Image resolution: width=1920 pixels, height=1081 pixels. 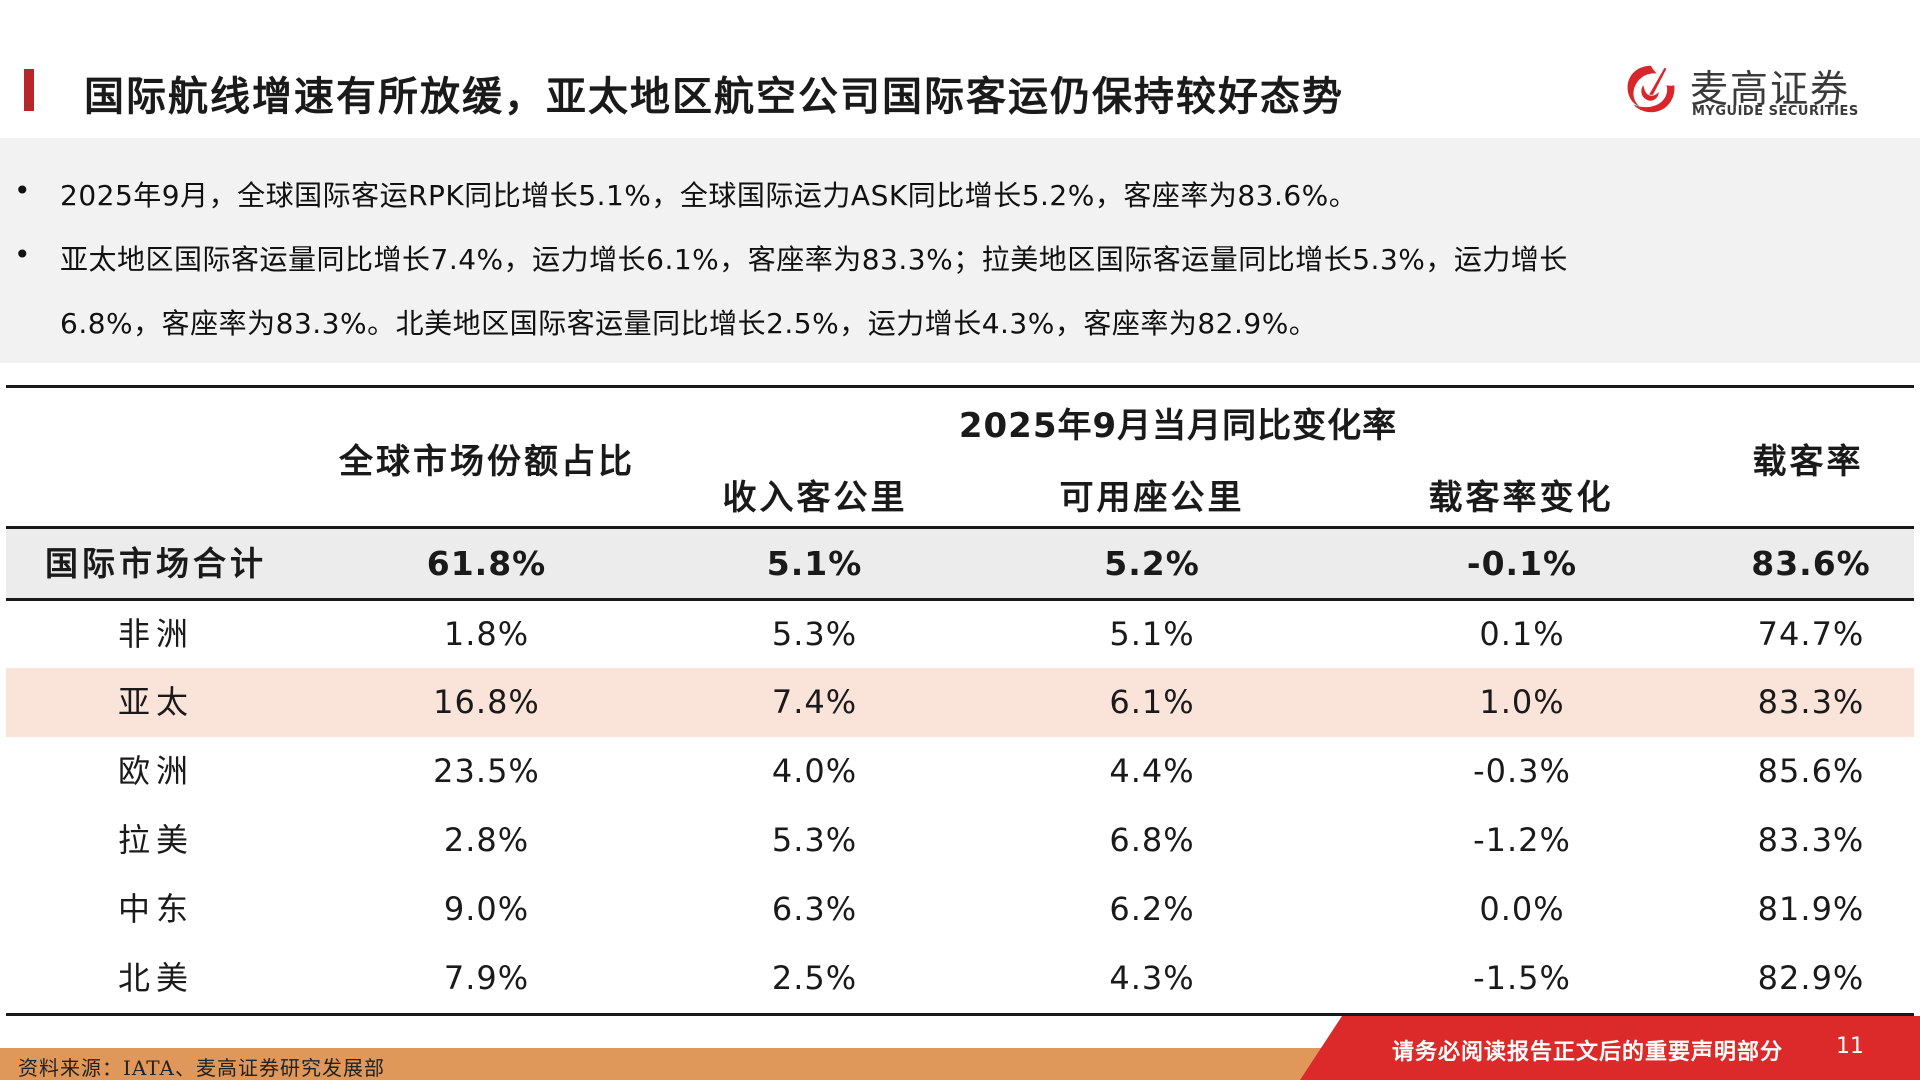 What do you see at coordinates (960, 771) in the screenshot?
I see `table-row: 欧洲 23.5% 4.0% 4.4% -0.3% 85.6%` at bounding box center [960, 771].